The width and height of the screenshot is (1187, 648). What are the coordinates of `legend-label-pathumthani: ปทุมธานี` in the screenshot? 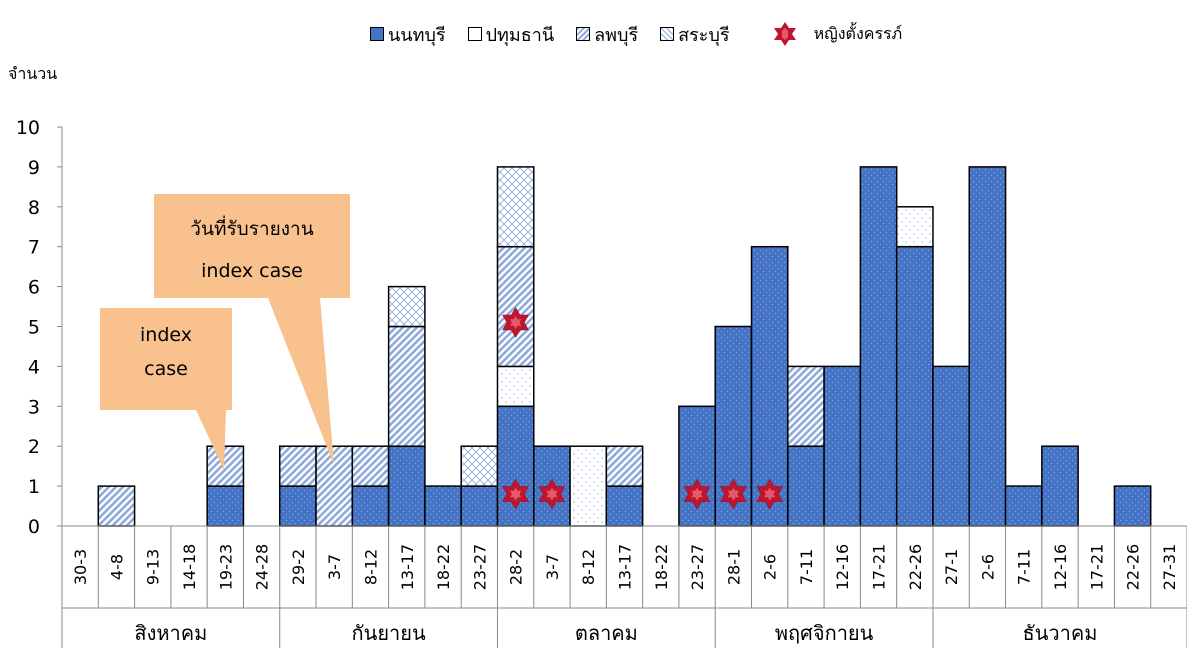 It's located at (520, 35).